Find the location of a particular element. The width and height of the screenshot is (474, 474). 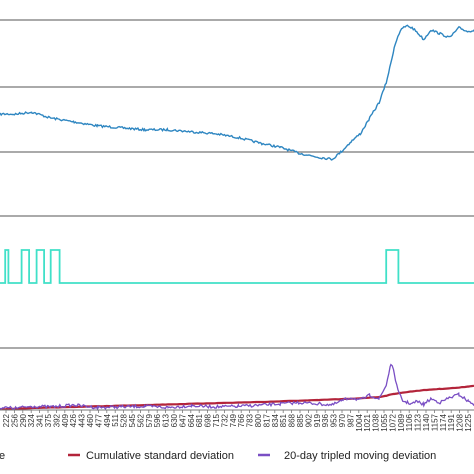

x-tick-label: 460 is located at coordinates (90, 420).